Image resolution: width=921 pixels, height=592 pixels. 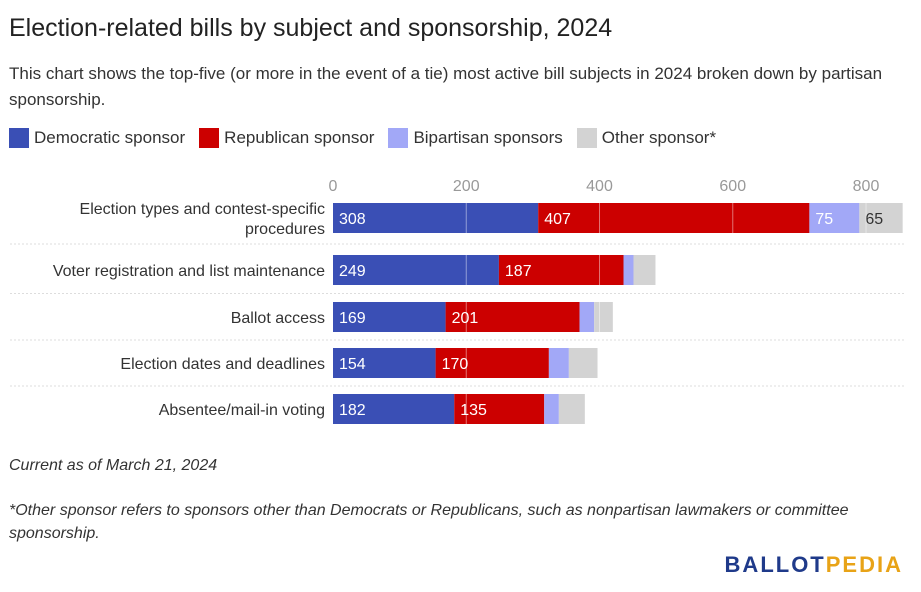 I want to click on legend-item-bipartisan: Bipartisan sponsors, so click(x=475, y=138).